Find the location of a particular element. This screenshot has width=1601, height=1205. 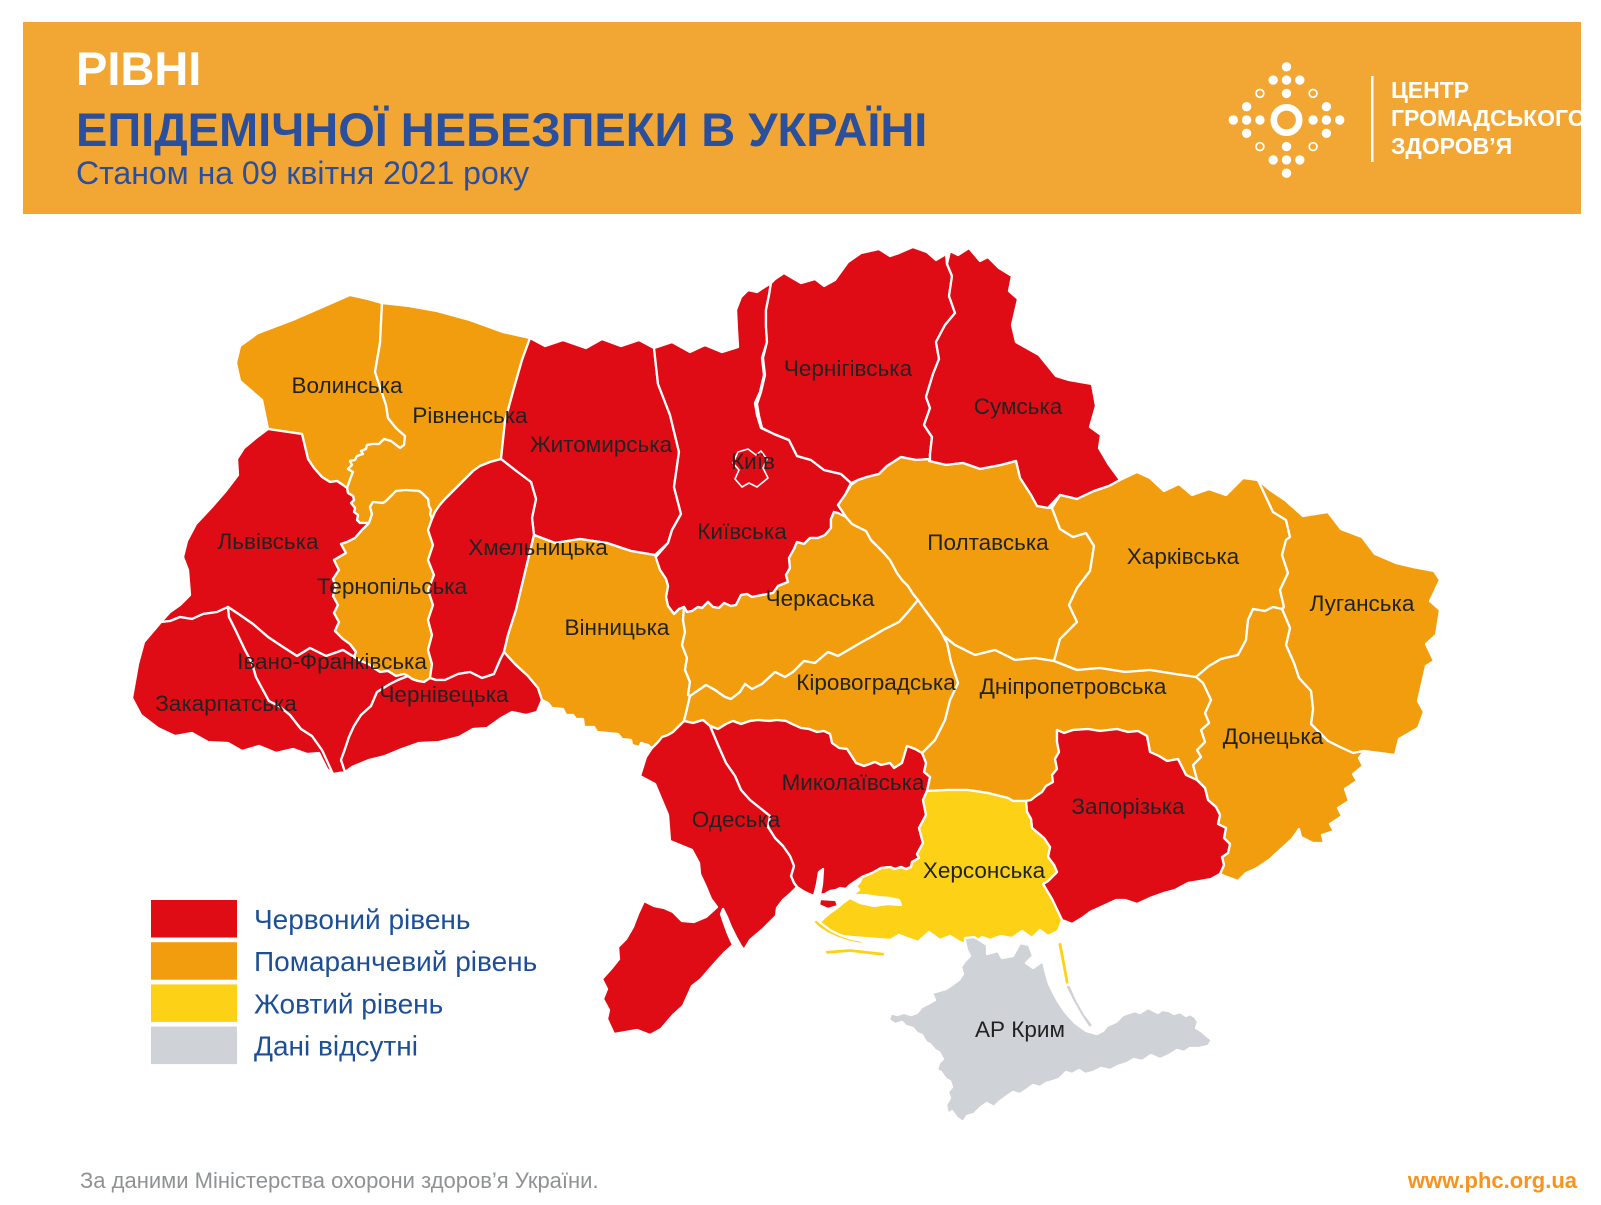

svg-text: Вінницька is located at coordinates (617, 627).